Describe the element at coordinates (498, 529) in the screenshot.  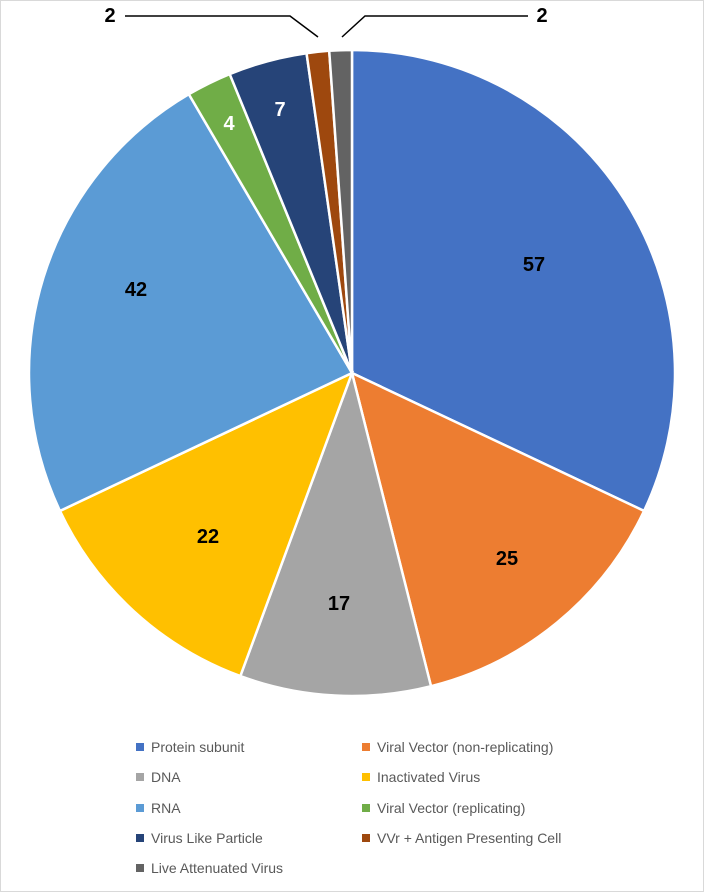
I see `pie-slice-viral-vector-non-replicating` at that location.